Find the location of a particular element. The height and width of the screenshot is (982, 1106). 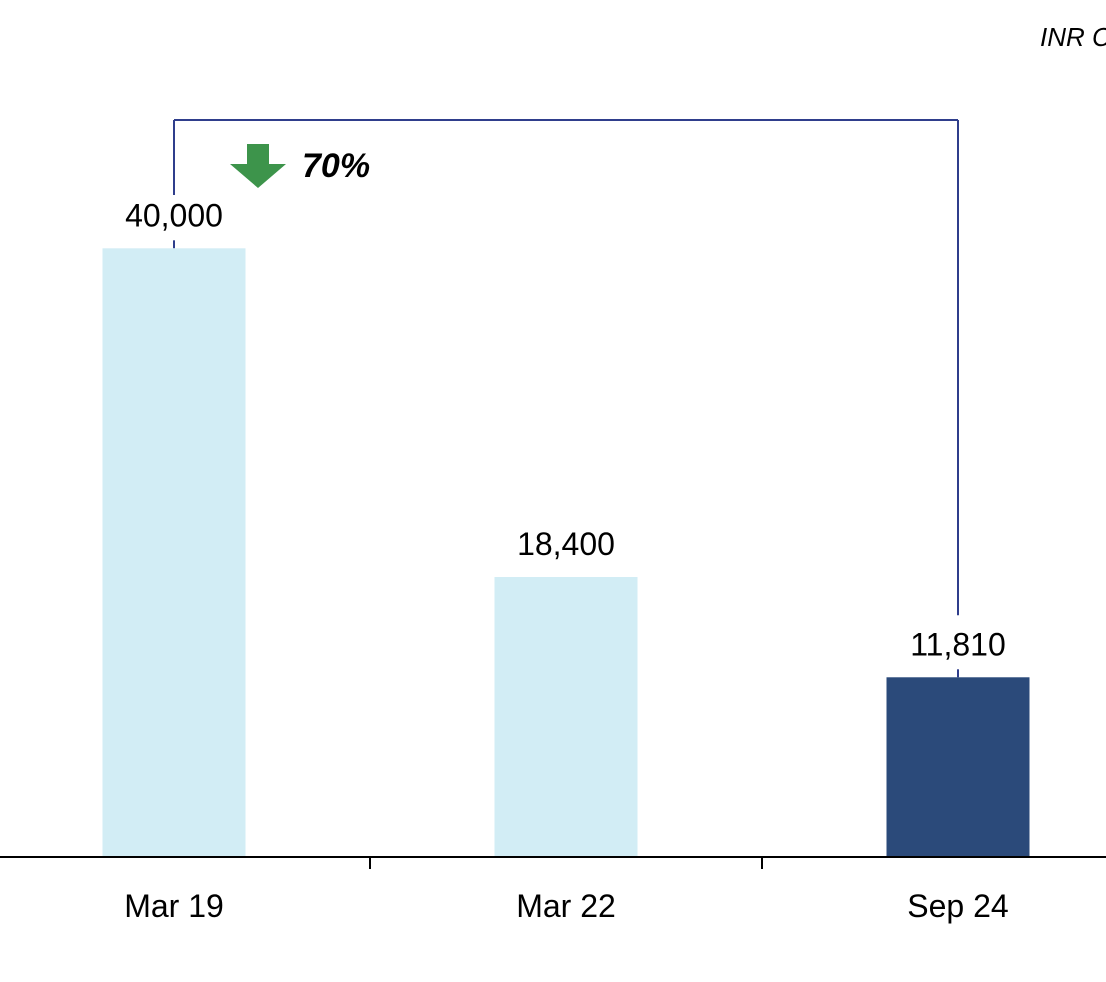

change-indicator: 70% is located at coordinates (300, 166).